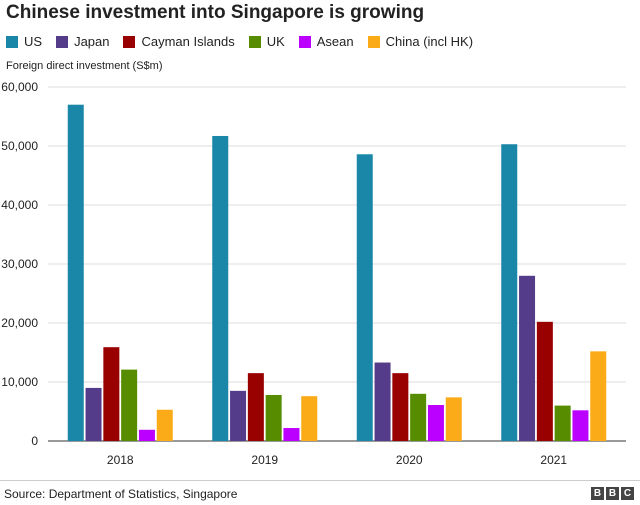 The height and width of the screenshot is (505, 640). I want to click on y-tick-label: 40,000, so click(19, 205).